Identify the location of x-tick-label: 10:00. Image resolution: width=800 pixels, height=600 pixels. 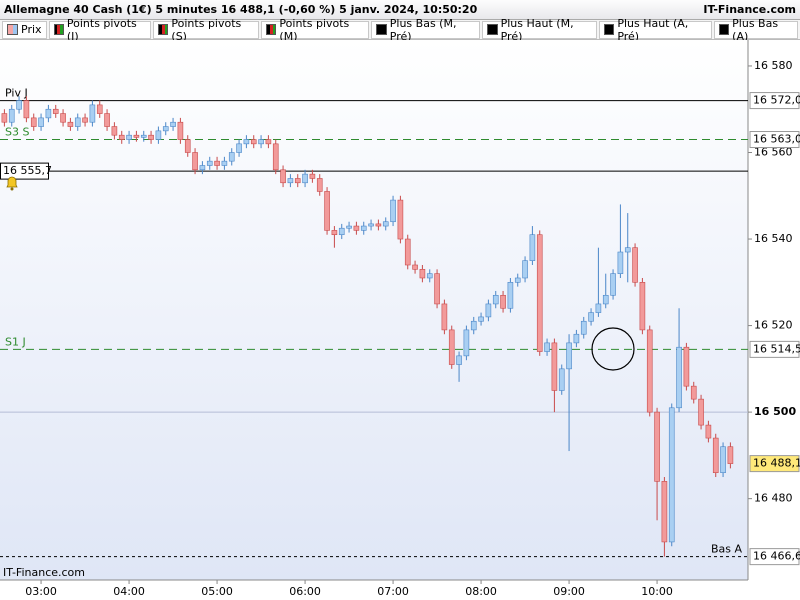
(657, 591).